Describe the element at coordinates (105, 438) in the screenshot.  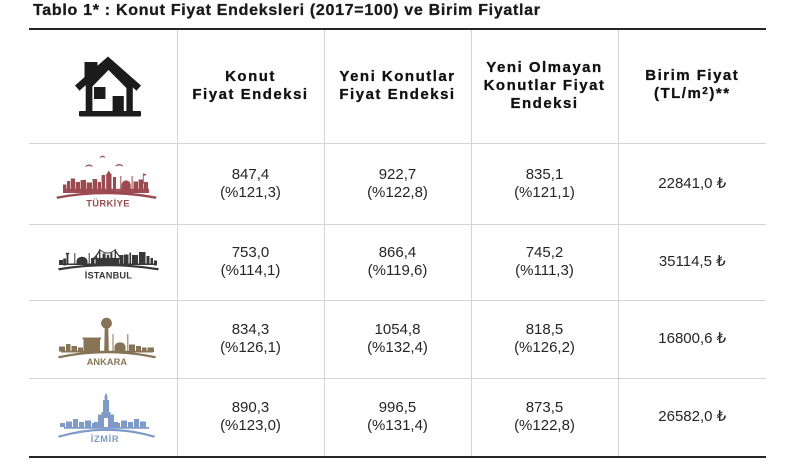
I see `svg-text: İZMİR` at that location.